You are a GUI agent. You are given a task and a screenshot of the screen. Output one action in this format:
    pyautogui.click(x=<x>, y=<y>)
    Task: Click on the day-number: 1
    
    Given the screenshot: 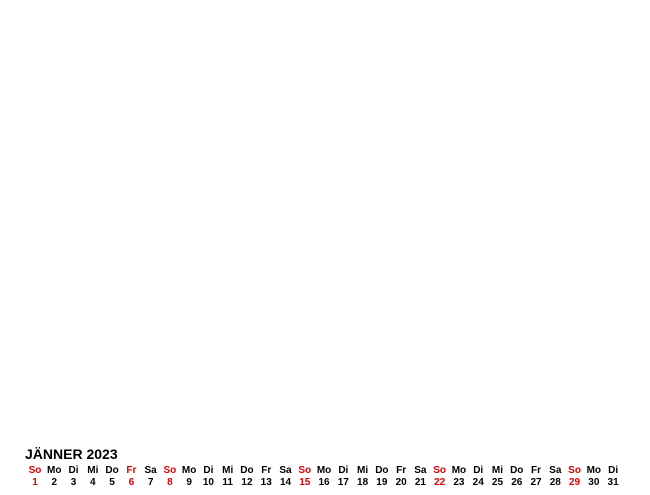 What is the action you would take?
    pyautogui.click(x=35, y=482)
    